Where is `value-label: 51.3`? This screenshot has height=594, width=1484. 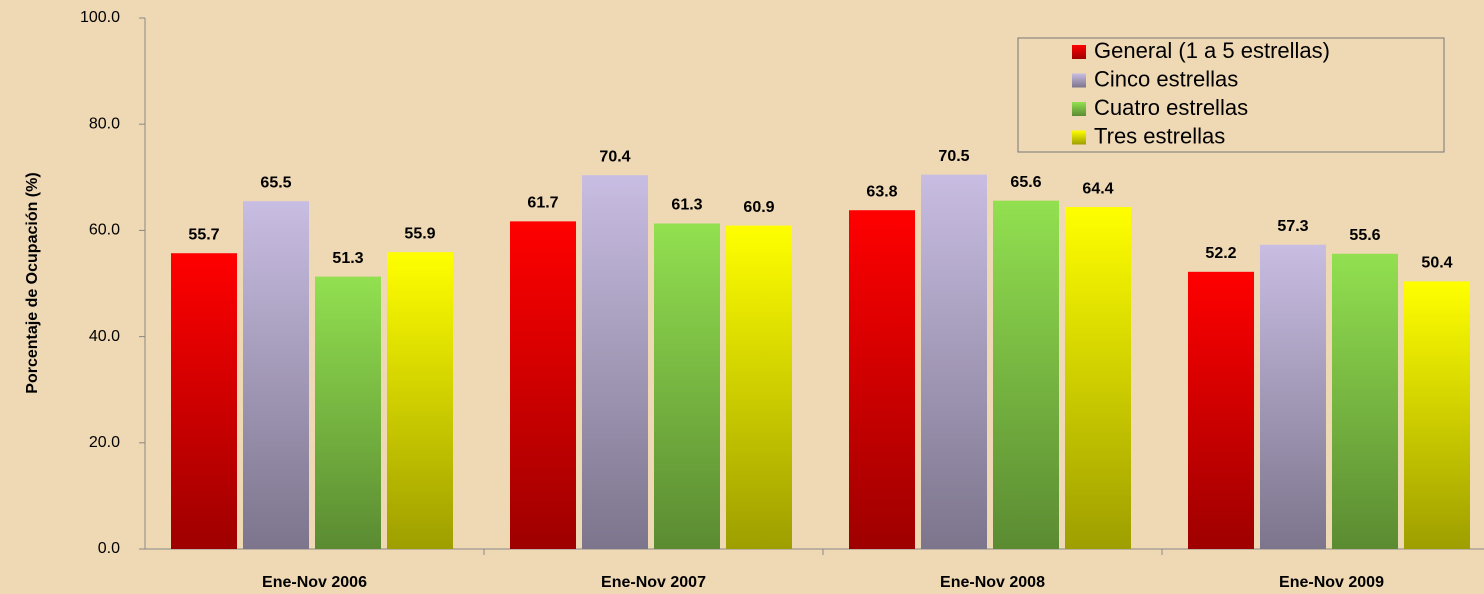 value-label: 51.3 is located at coordinates (347, 258).